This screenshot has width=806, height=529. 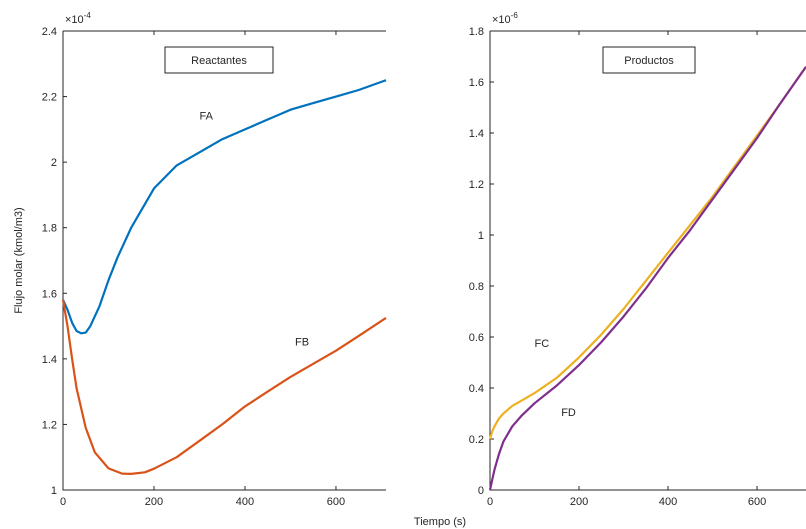 I want to click on y-exponent-power: -4, so click(x=88, y=15).